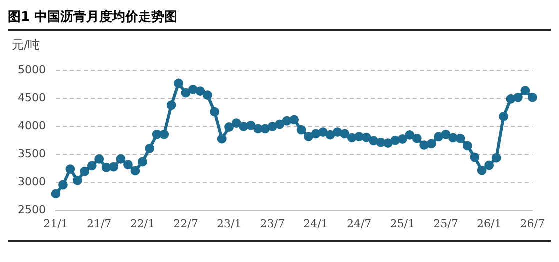  Describe the element at coordinates (99, 223) in the screenshot. I see `x-tick-label: 21/7` at that location.